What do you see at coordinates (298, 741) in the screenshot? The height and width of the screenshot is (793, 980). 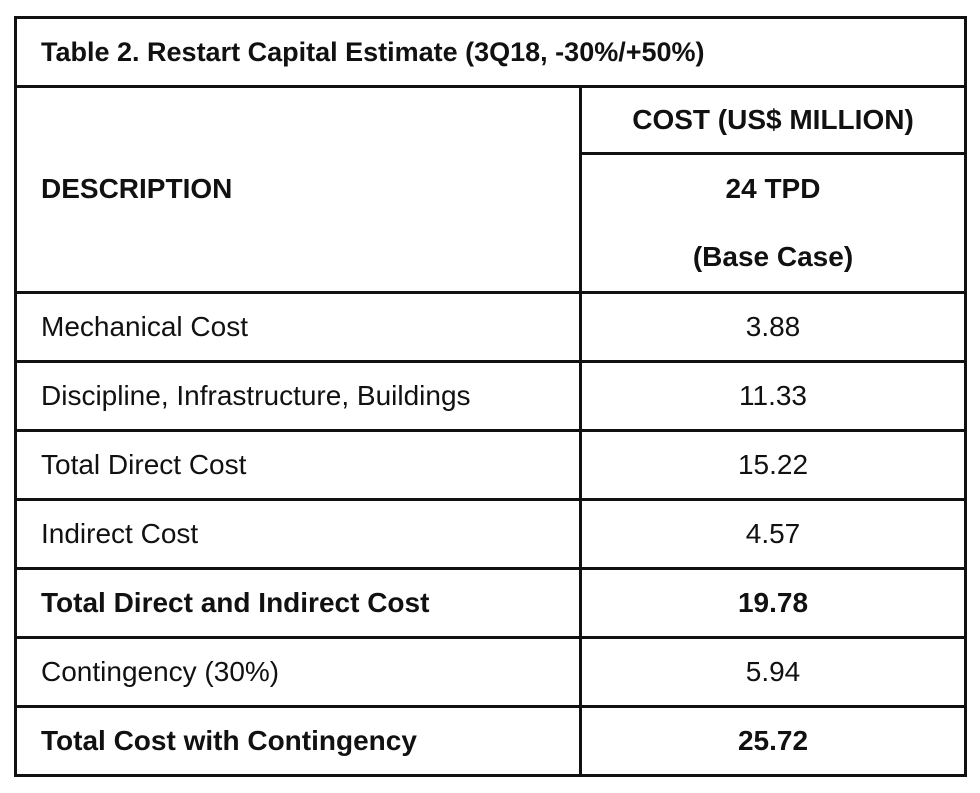 I see `row-label: Total Cost with Contingency` at bounding box center [298, 741].